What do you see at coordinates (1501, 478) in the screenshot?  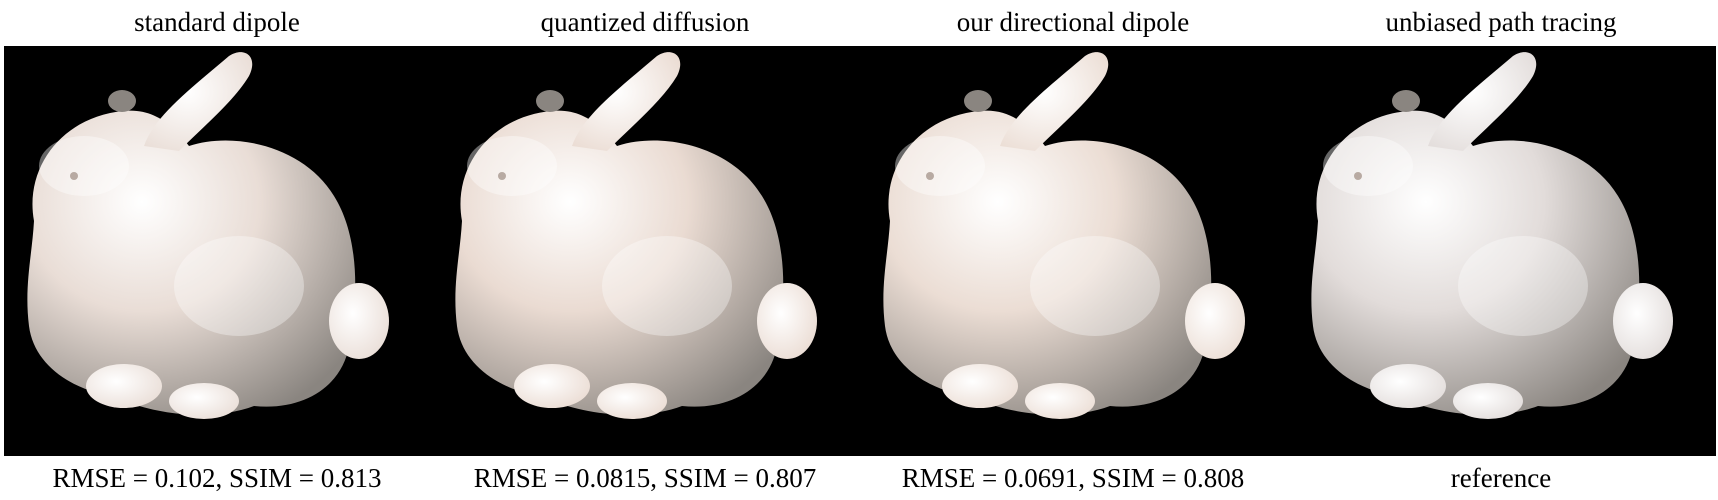 I see `panel-caption: reference` at bounding box center [1501, 478].